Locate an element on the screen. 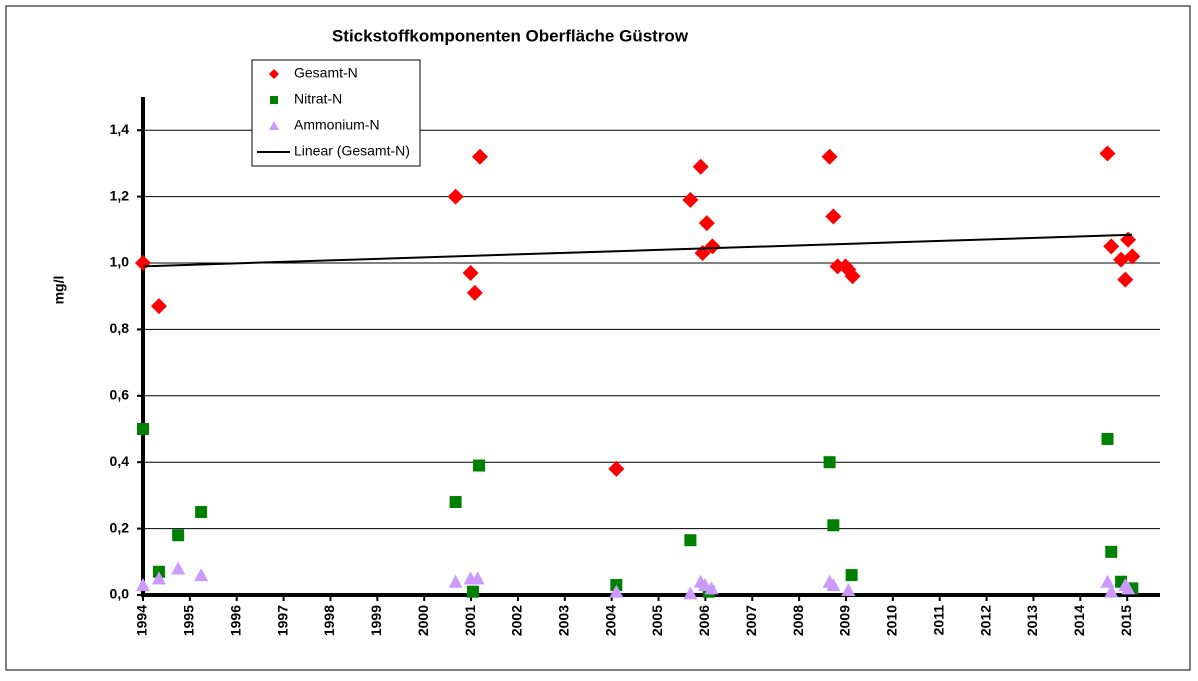 This screenshot has height=681, width=1198. x-tick-label: 2003 is located at coordinates (564, 620).